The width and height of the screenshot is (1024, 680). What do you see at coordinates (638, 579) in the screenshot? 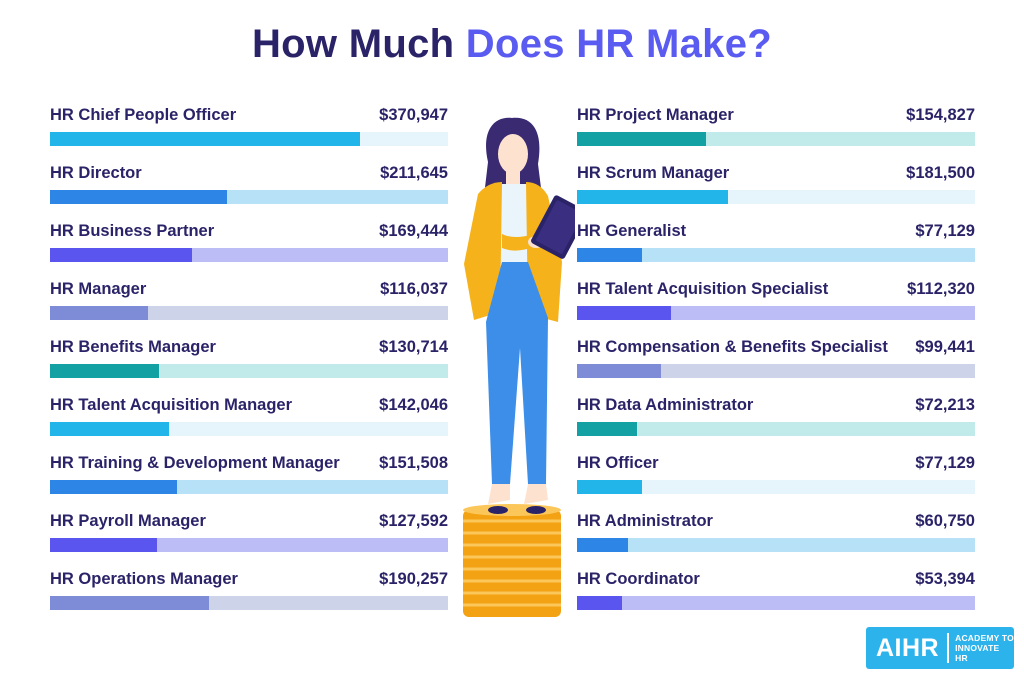
I see `role-label: HR Coordinator` at bounding box center [638, 579].